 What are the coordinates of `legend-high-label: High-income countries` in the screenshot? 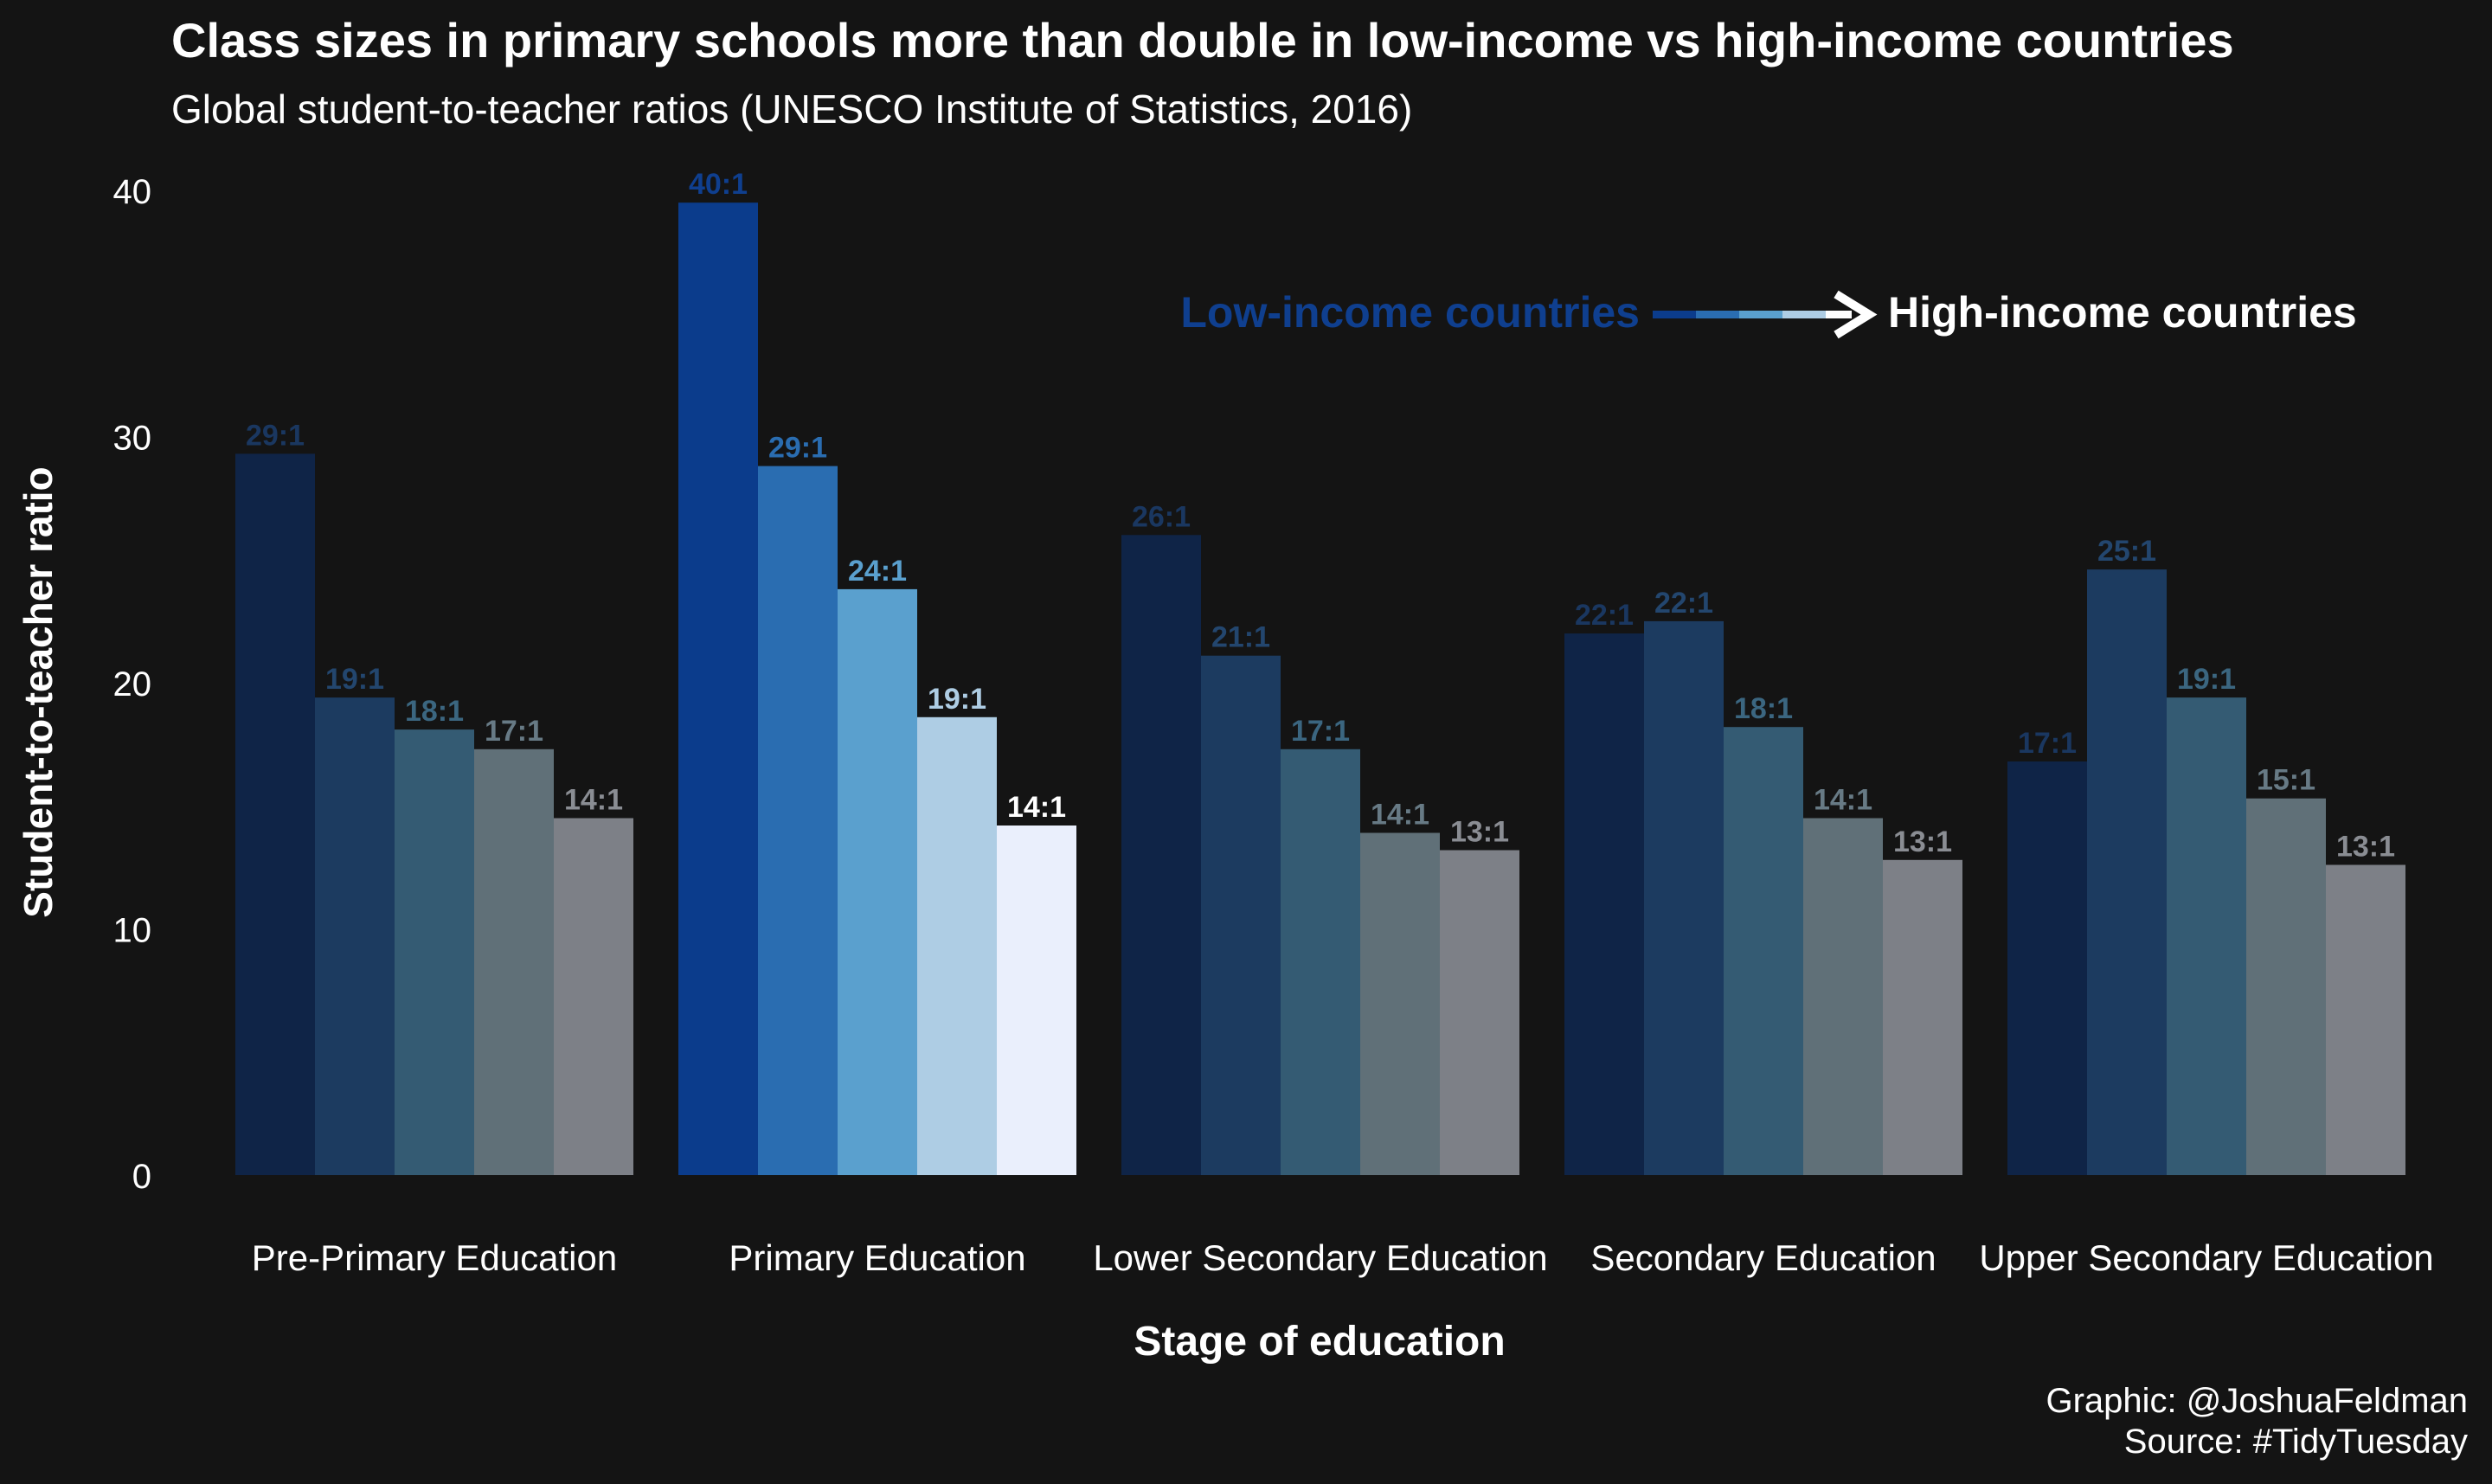 It's located at (2122, 312).